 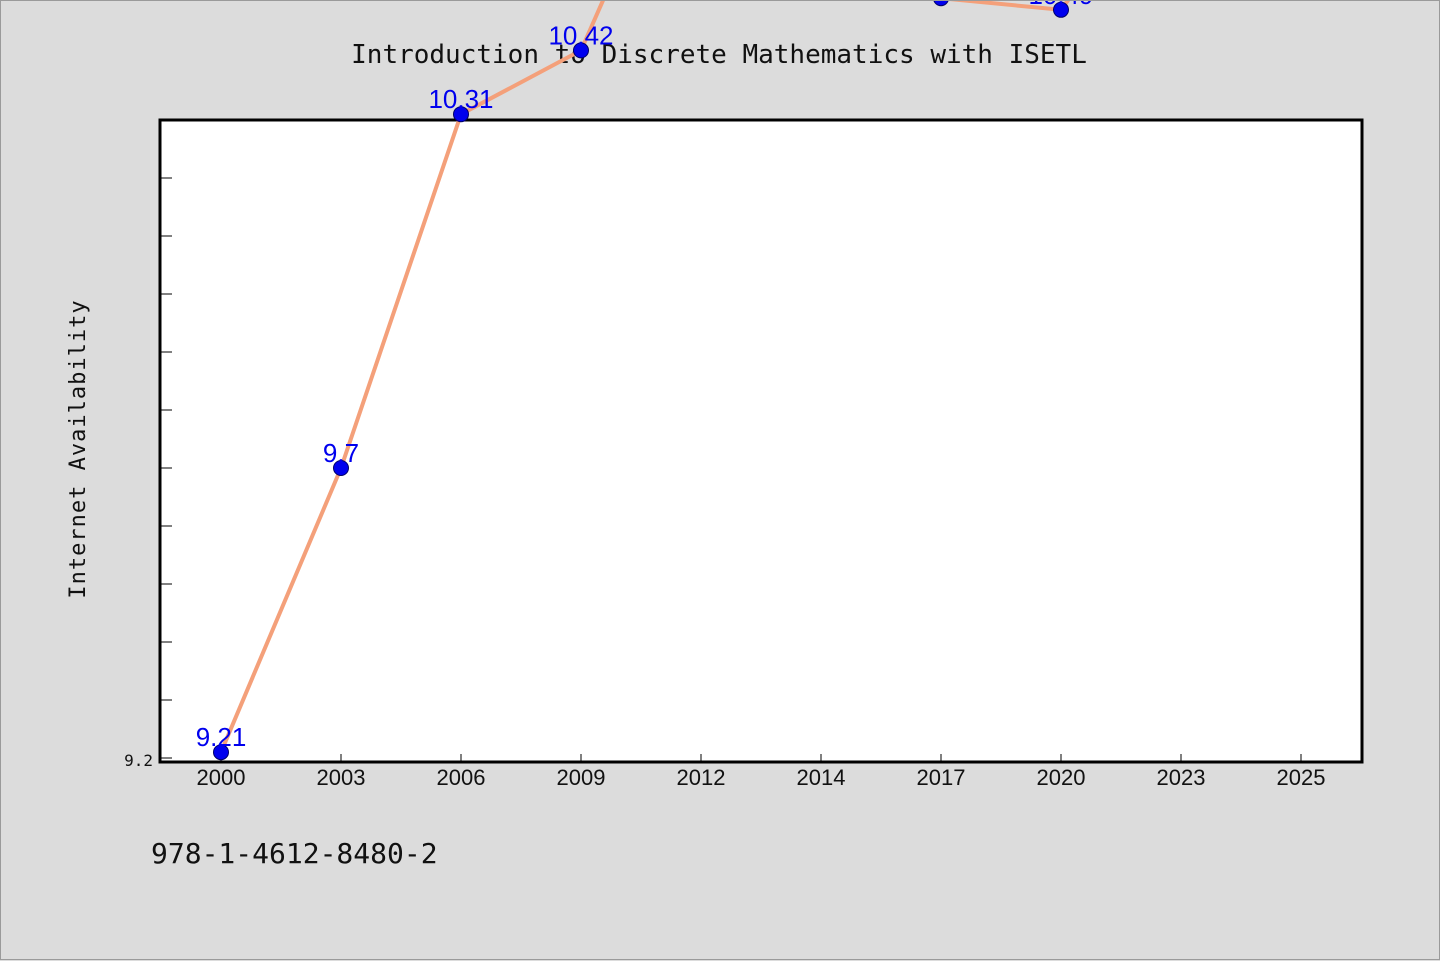 I want to click on x-tick-label: 2012, so click(x=701, y=777).